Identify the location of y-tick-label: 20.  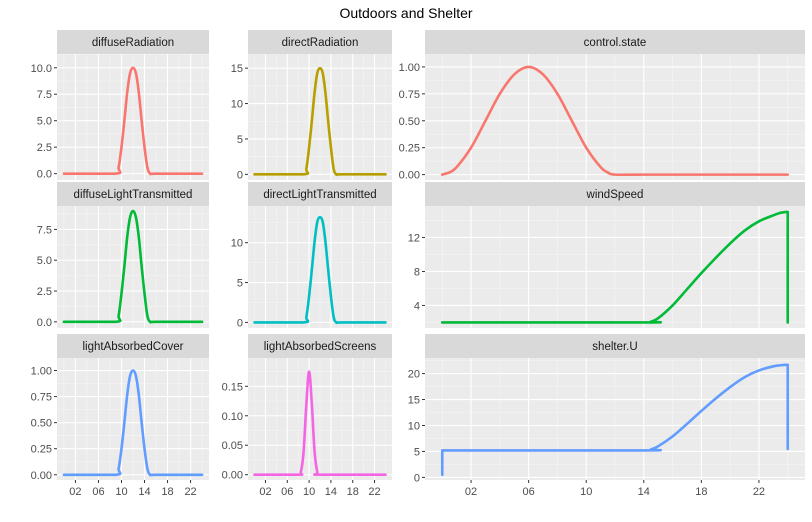
(414, 375).